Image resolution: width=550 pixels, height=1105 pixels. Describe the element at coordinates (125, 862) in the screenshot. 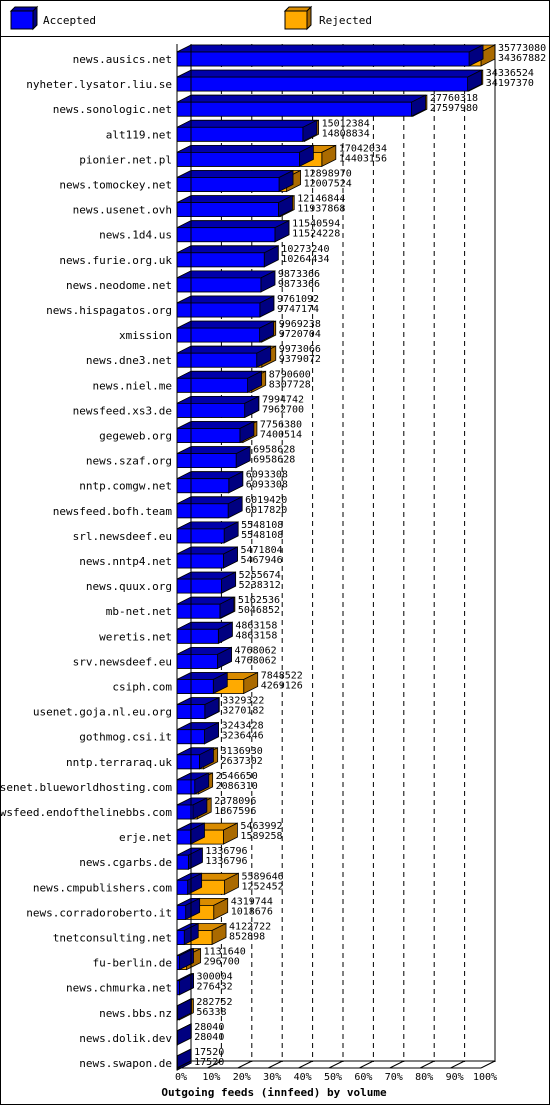

I see `category-label: news.cgarbs.de` at that location.